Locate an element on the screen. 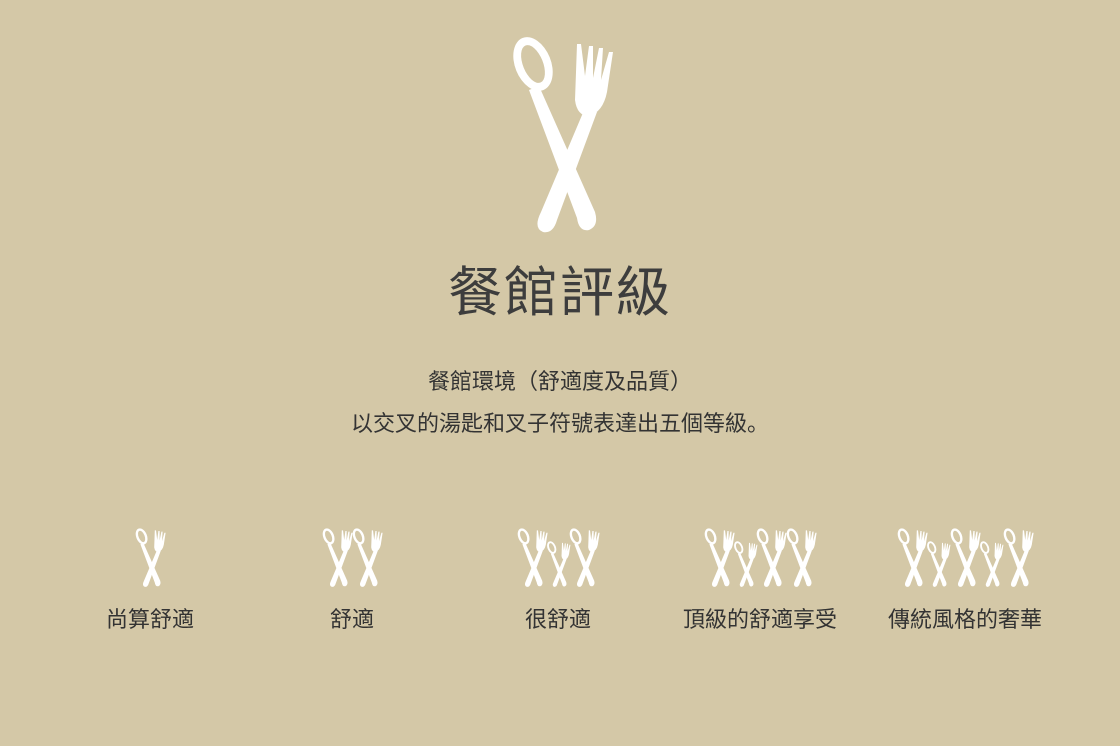 Image resolution: width=1120 pixels, height=746 pixels. page-title: 餐館評級 is located at coordinates (560, 292).